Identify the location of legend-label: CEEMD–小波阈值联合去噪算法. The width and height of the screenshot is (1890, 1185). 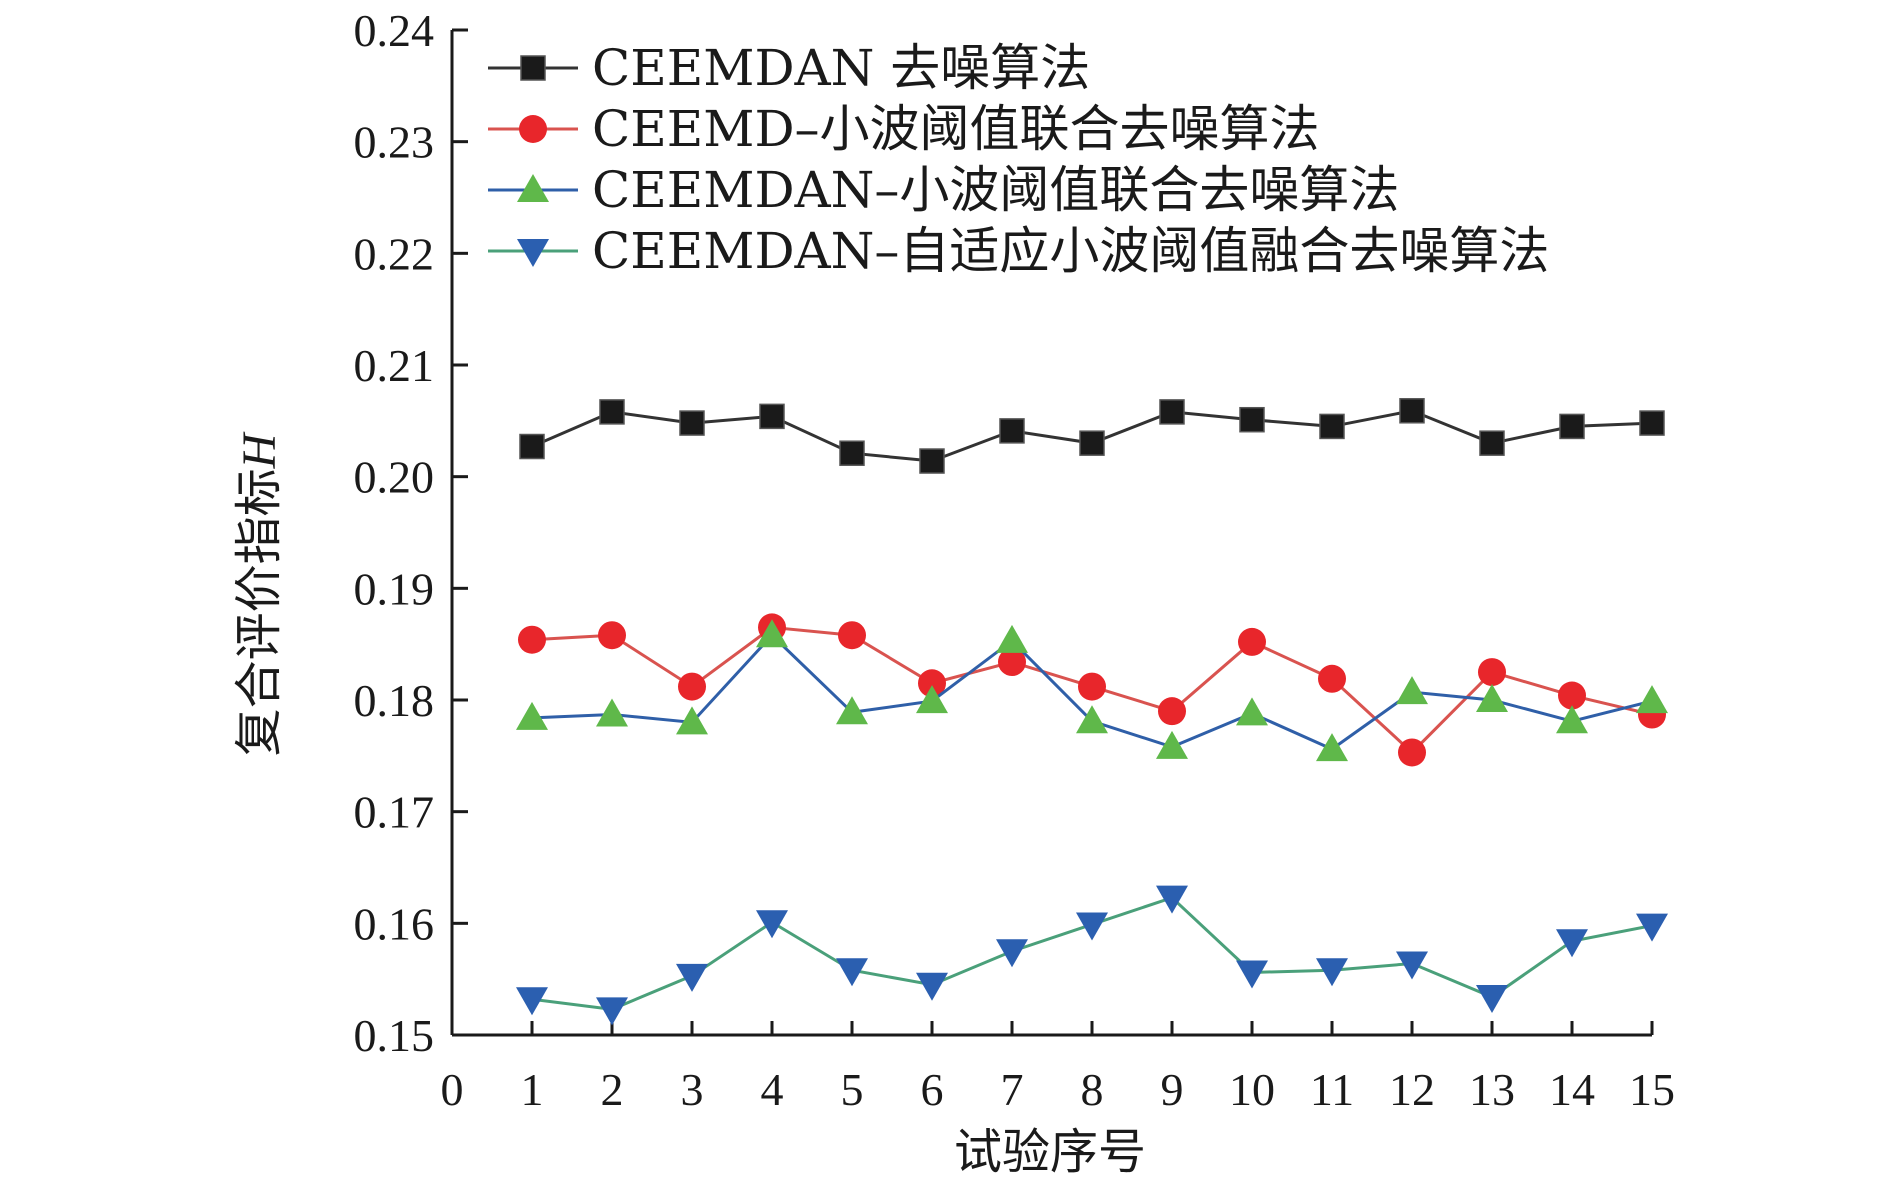
(956, 129).